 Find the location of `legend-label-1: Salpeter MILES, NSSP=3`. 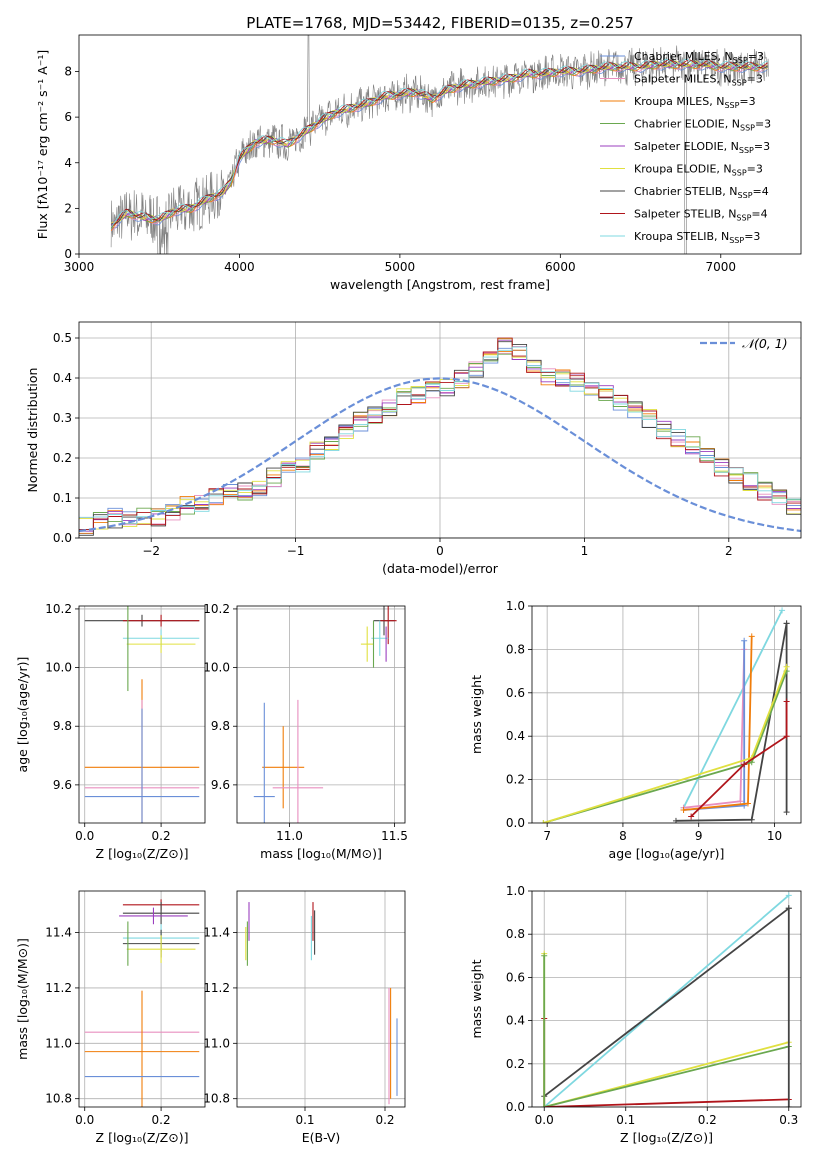

legend-label-1: Salpeter MILES, NSSP=3 is located at coordinates (698, 80).